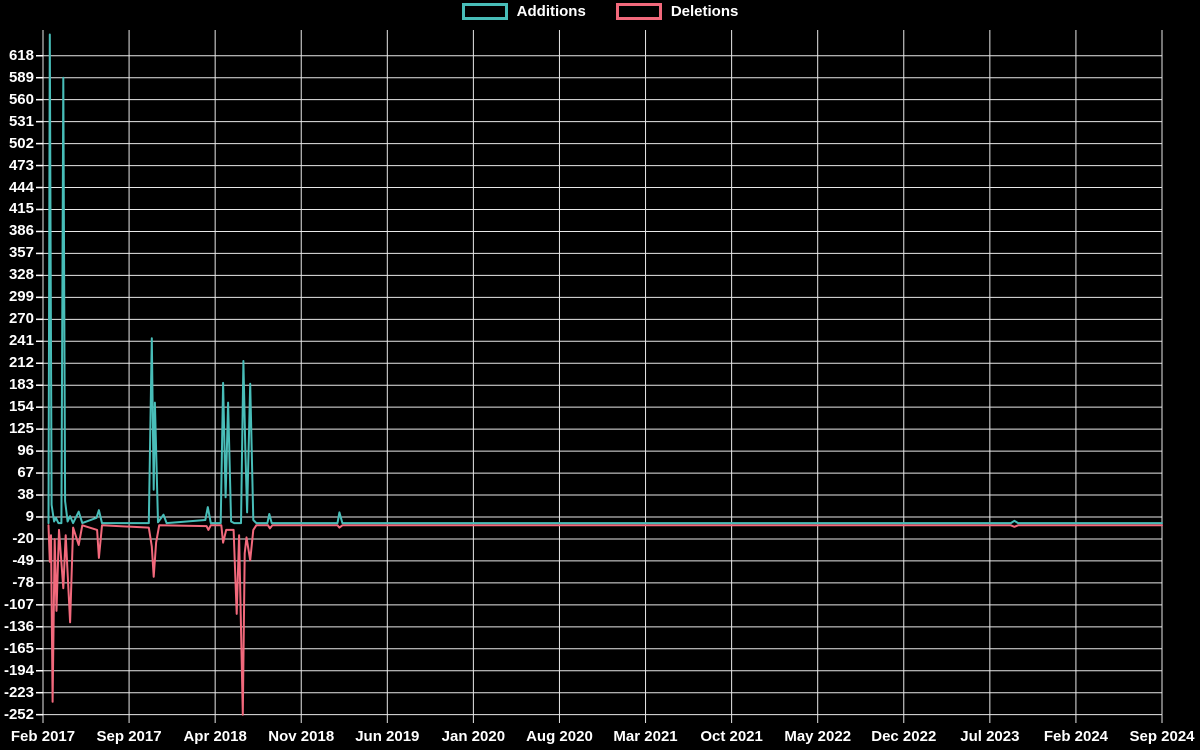  I want to click on y-tick-label: 270, so click(21, 319).